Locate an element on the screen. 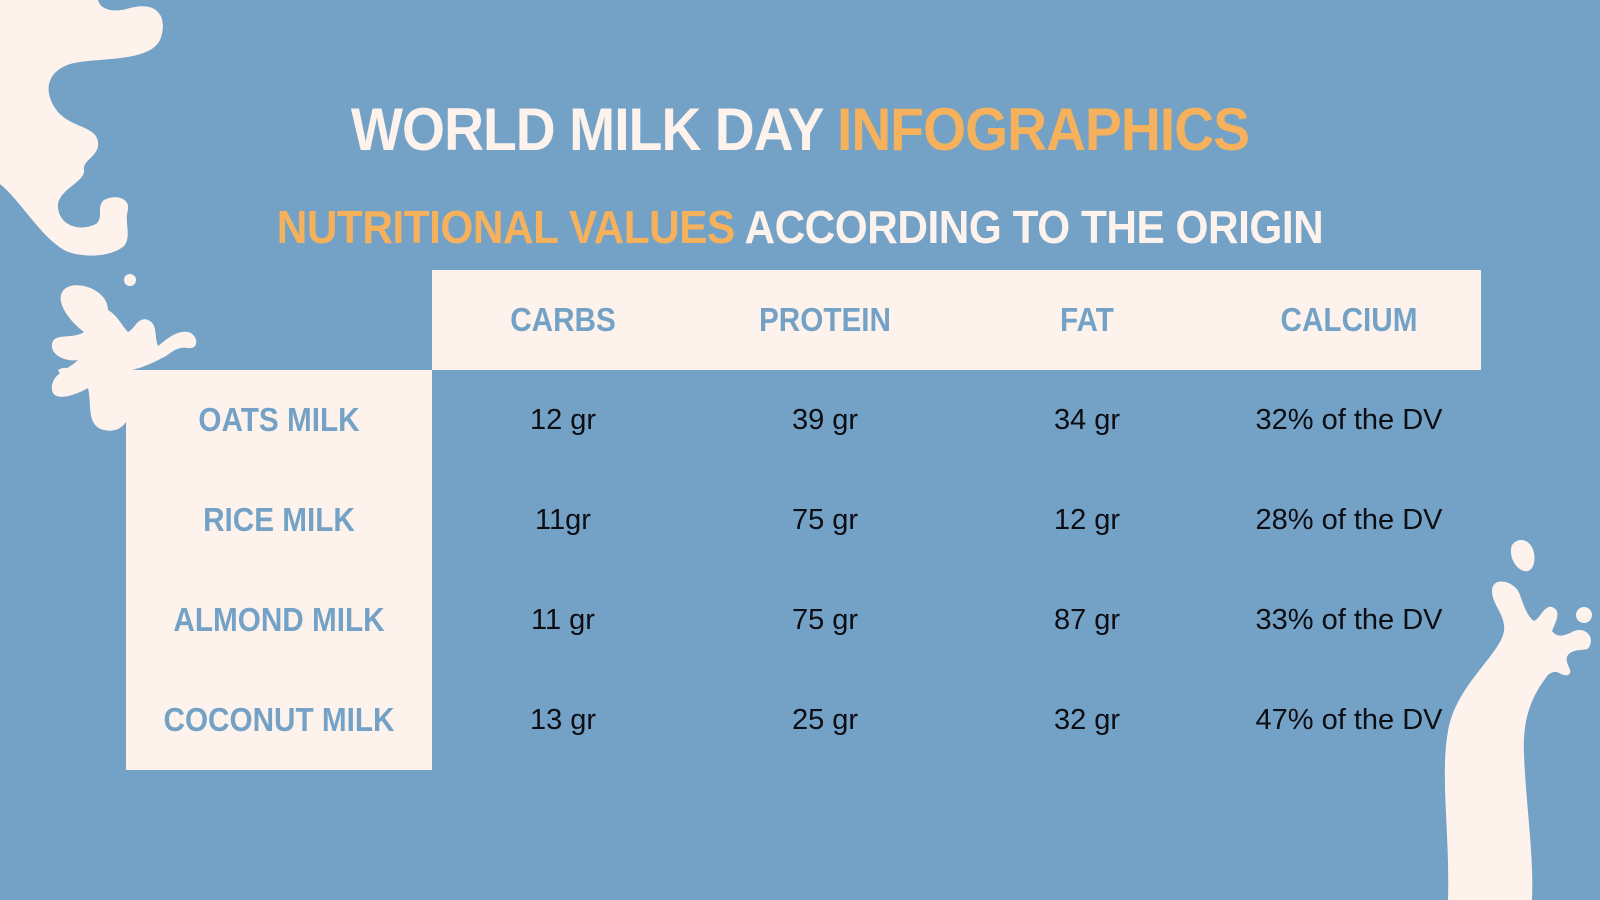  table-cell: 47% of the DV is located at coordinates (1349, 720).